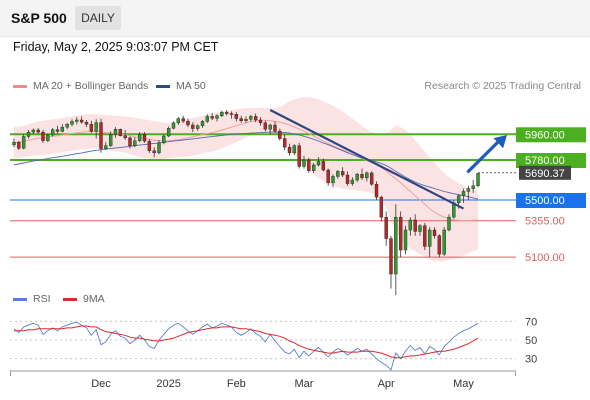 This screenshot has height=400, width=590. Describe the element at coordinates (531, 341) in the screenshot. I see `rsi-tick-label: 50` at that location.